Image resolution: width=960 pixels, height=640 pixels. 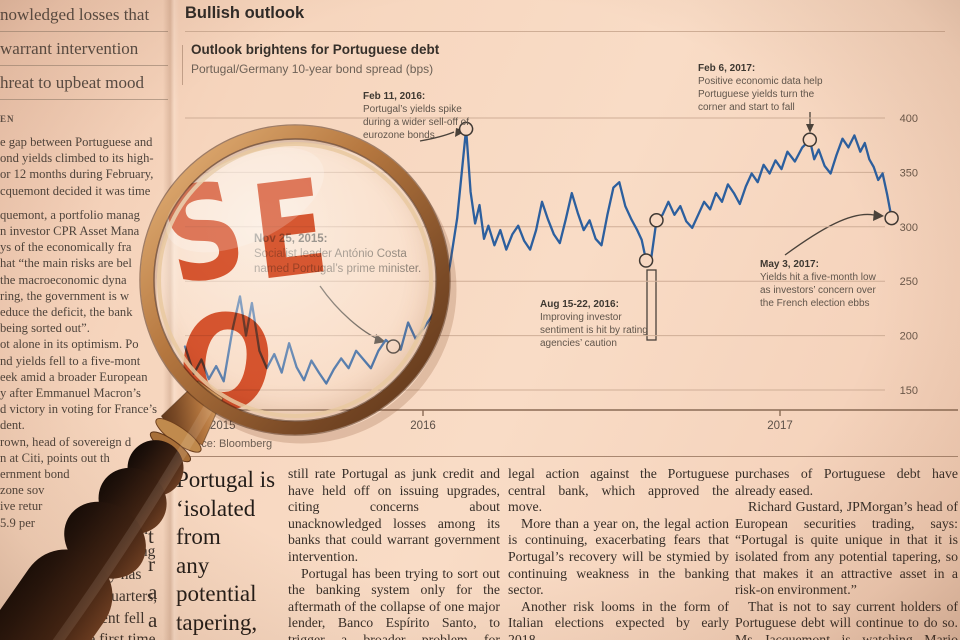 I want to click on text-line: ive retur, so click(x=21, y=506).